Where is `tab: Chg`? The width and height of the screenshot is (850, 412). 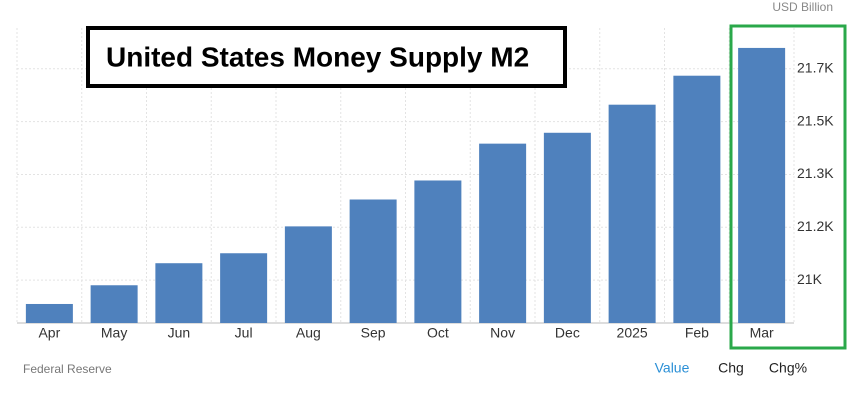 tab: Chg is located at coordinates (731, 368).